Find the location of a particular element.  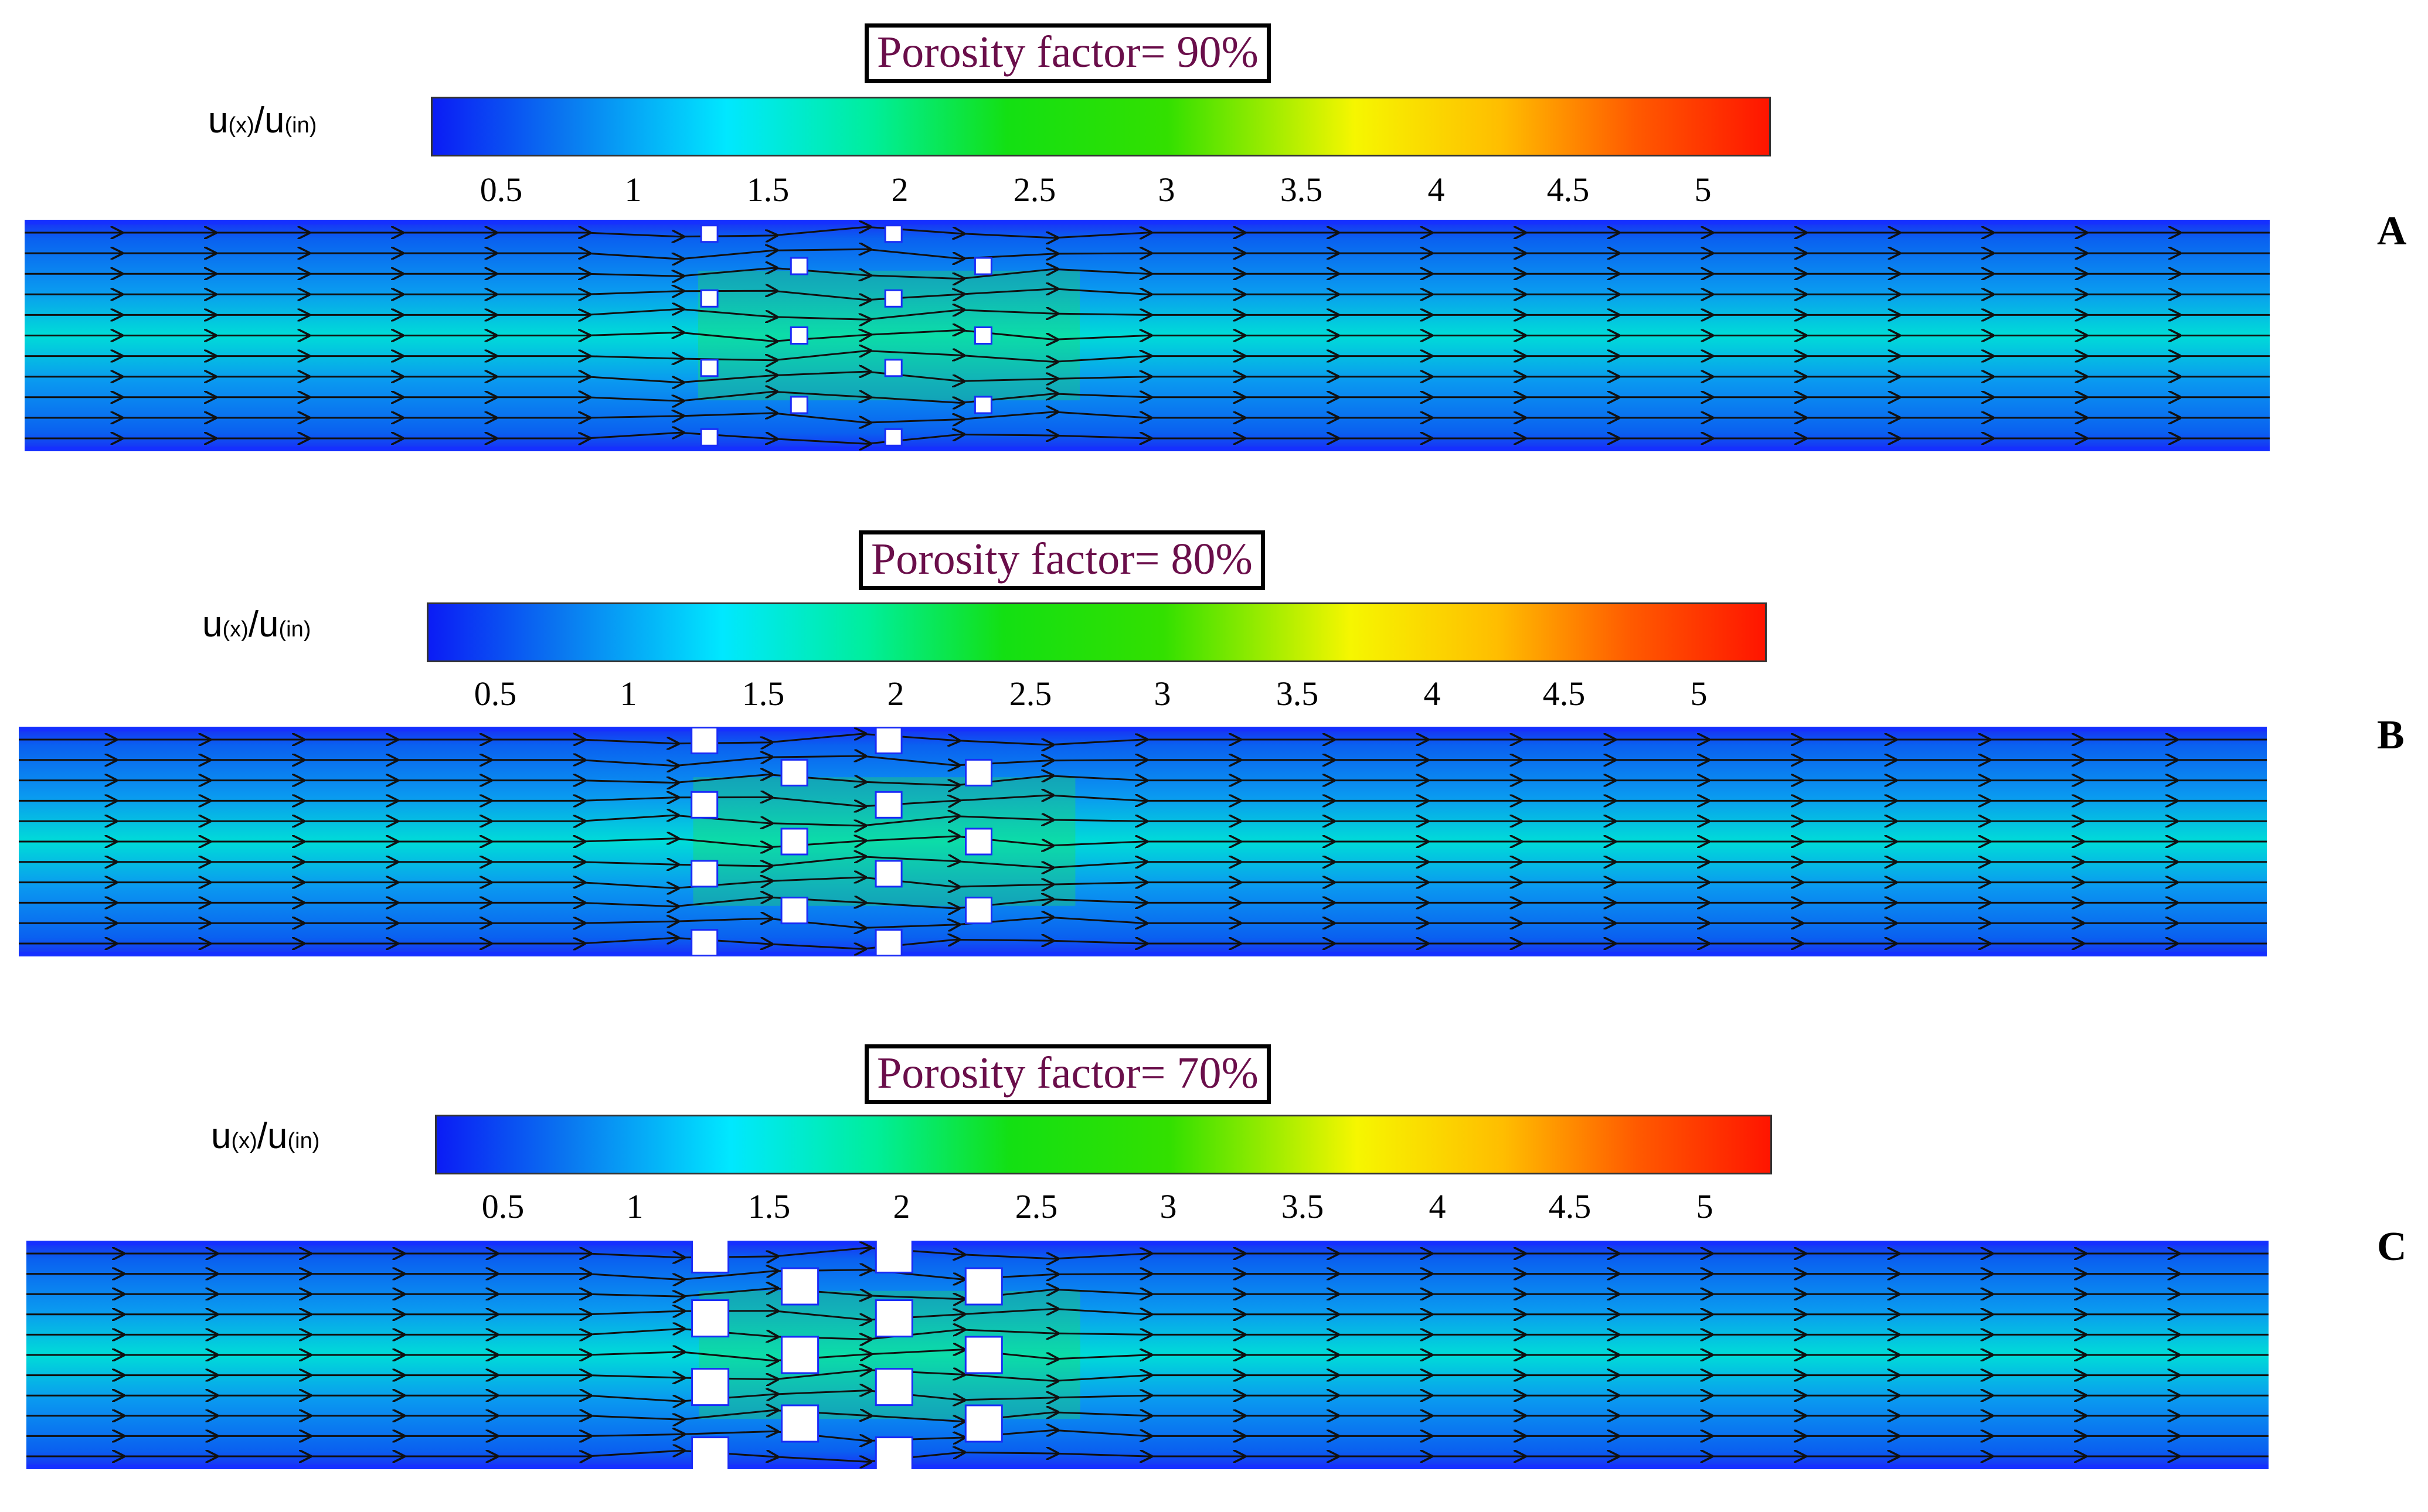

porosity-title: Porosity factor= 70% is located at coordinates (1068, 1074).